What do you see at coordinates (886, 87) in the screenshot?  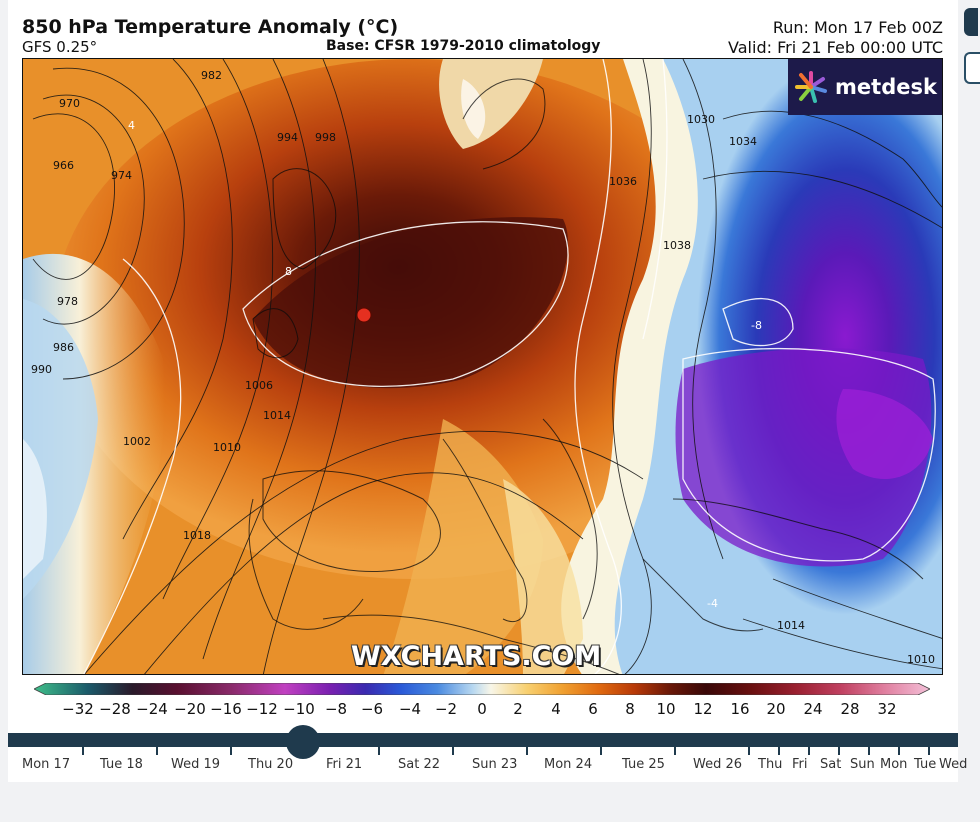 I see `metdesk-logo-text: metdesk` at bounding box center [886, 87].